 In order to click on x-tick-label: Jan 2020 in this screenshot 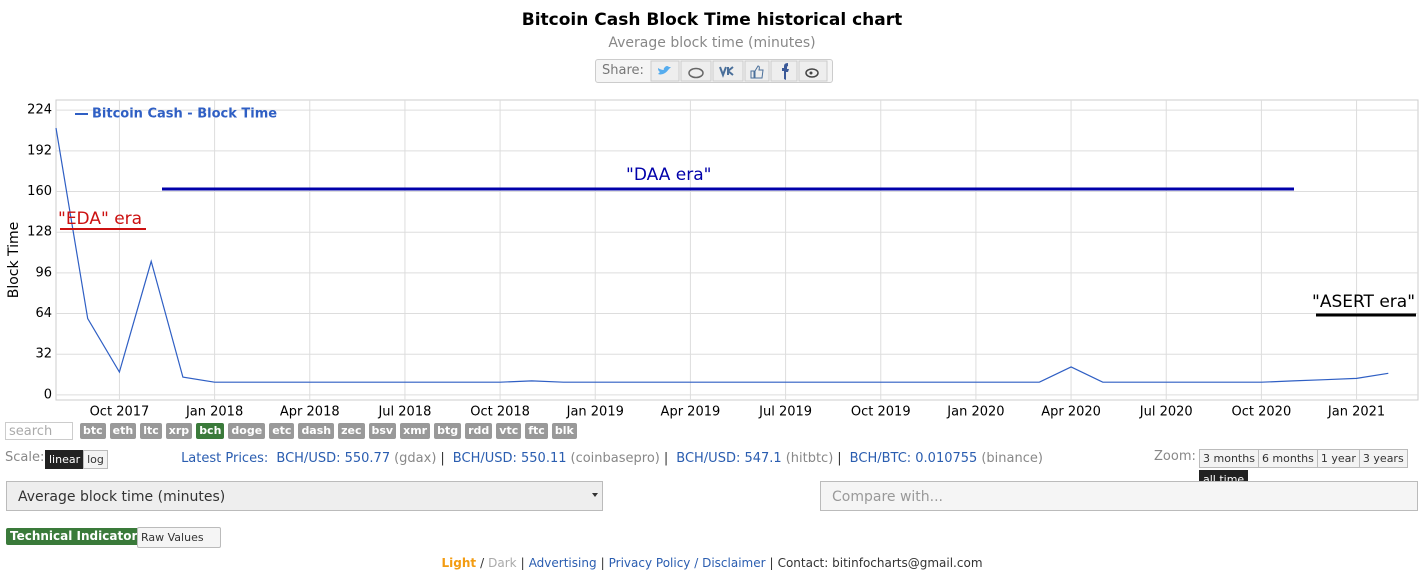, I will do `click(975, 412)`.